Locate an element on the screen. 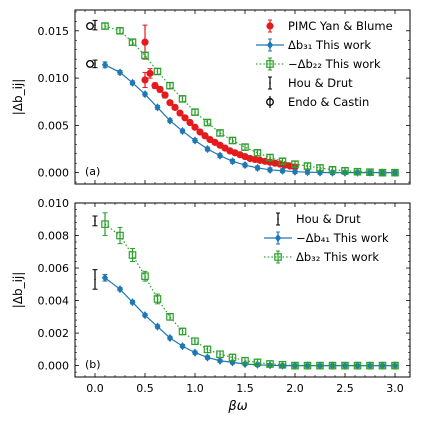 This screenshot has height=432, width=432. x-tick-label: 3.0 is located at coordinates (395, 388).